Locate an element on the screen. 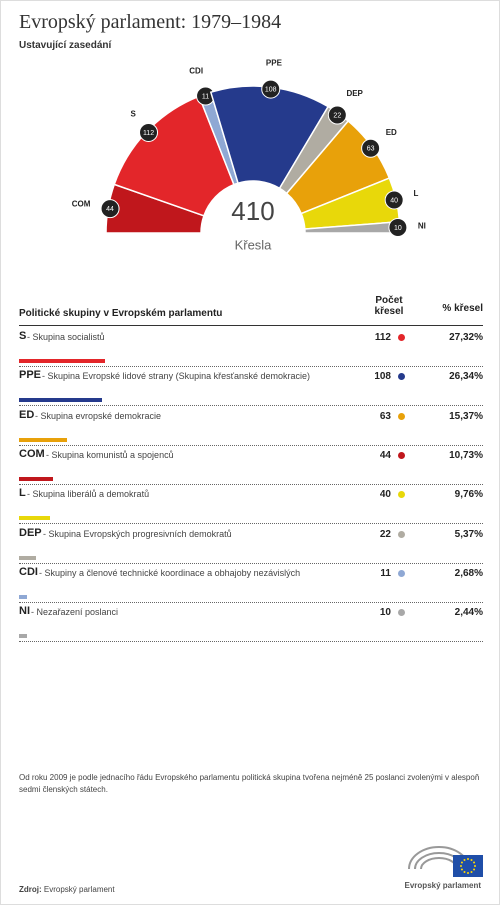 This screenshot has width=500, height=905. header-cell: % křesel is located at coordinates (462, 308).